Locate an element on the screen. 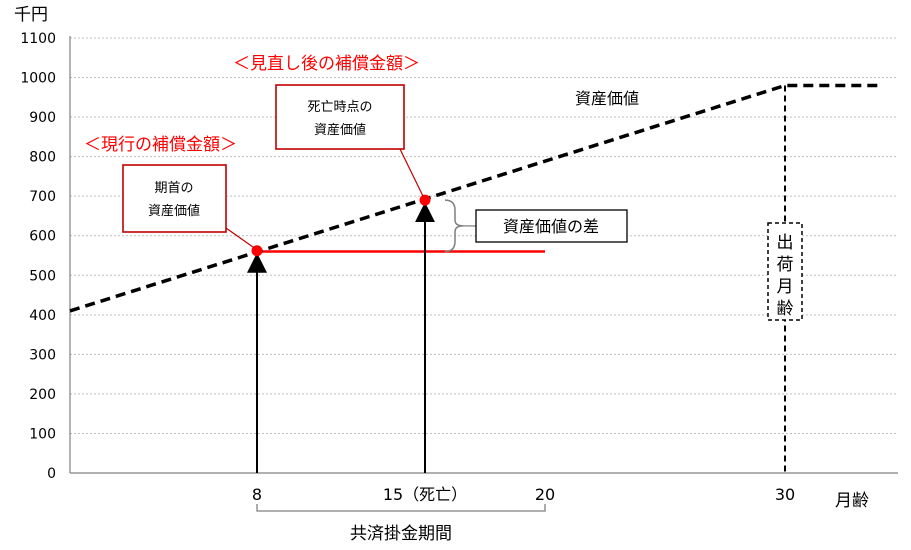 The image size is (911, 550). y-tick-label: 600 is located at coordinates (42, 237).